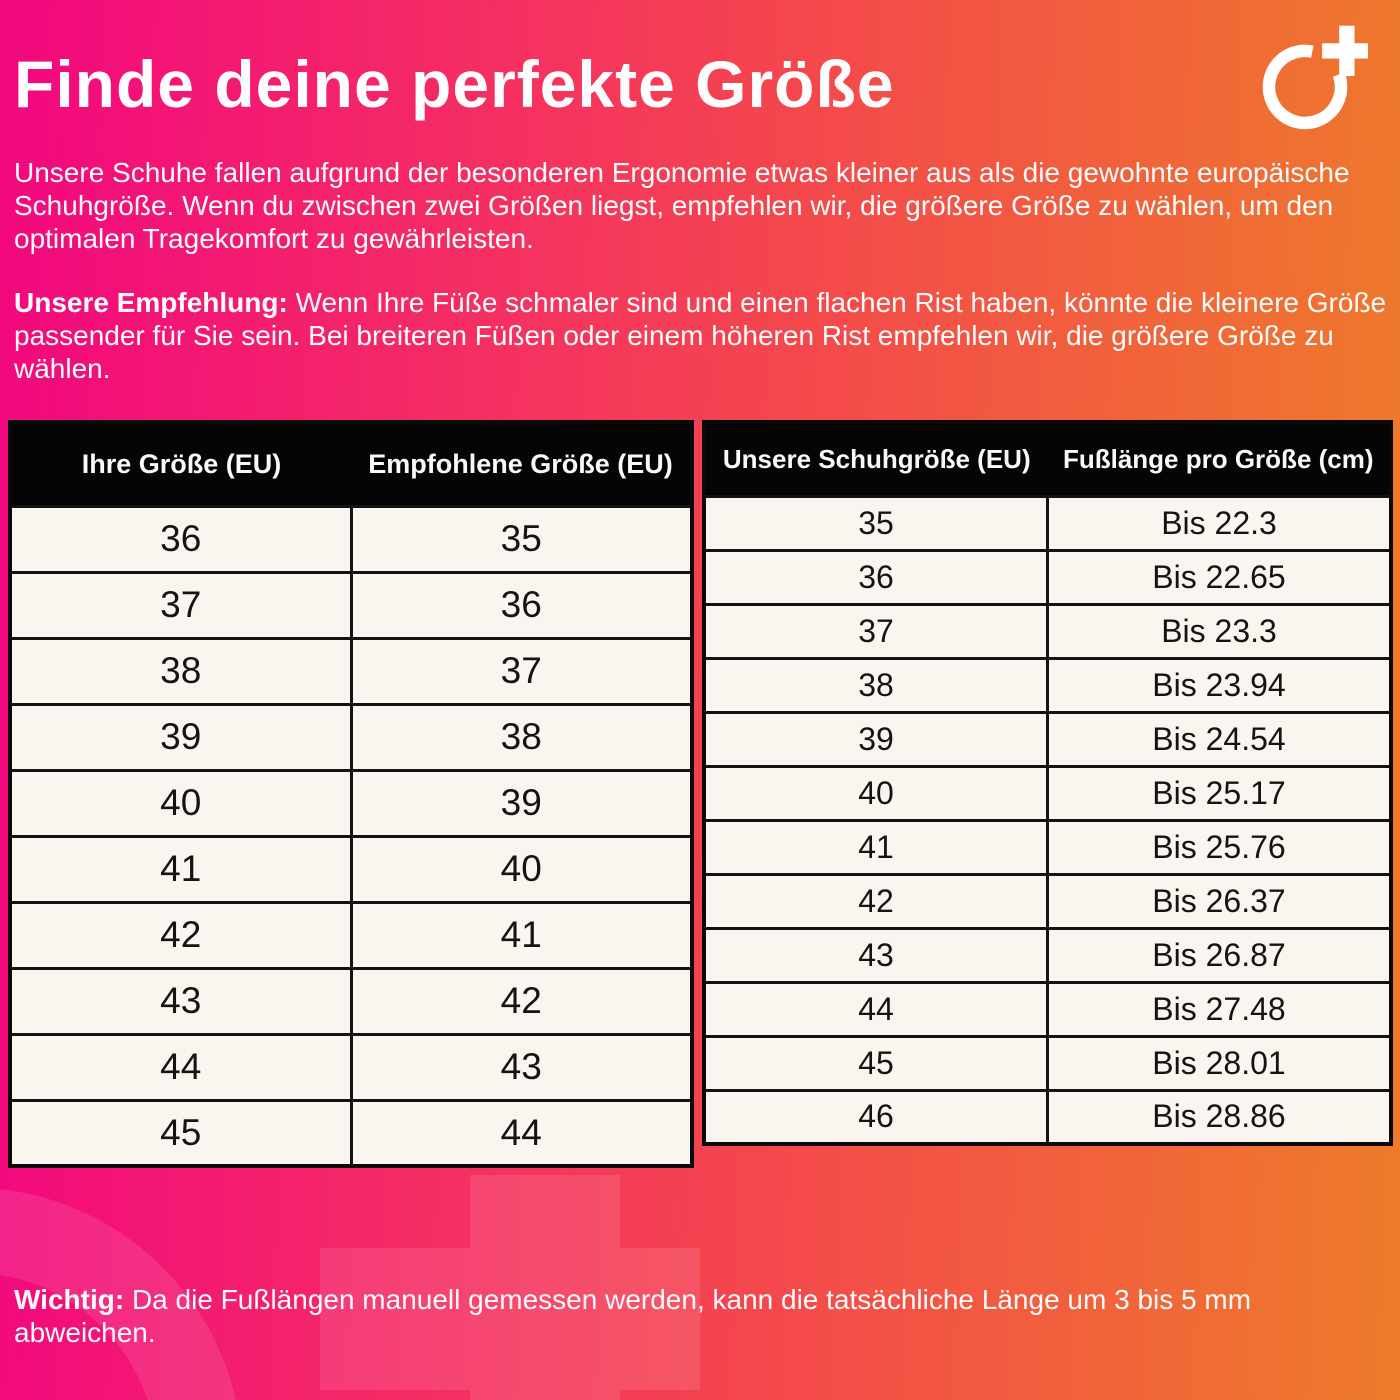  What do you see at coordinates (1219, 1009) in the screenshot?
I see `foot-length-cell: Bis 27.48` at bounding box center [1219, 1009].